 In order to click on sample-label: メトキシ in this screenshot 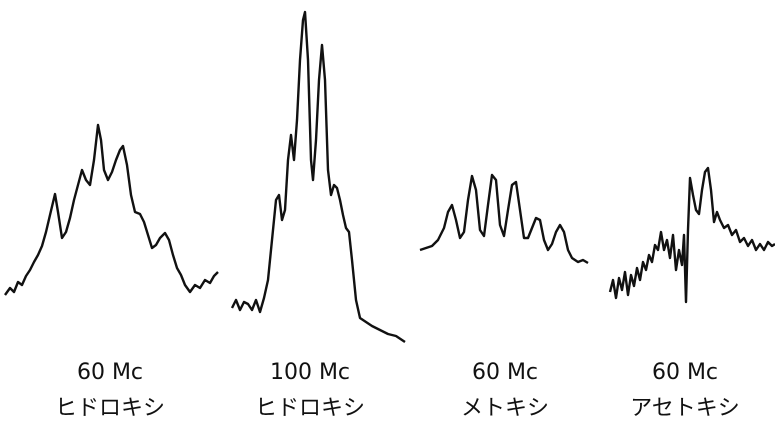, I will do `click(504, 408)`.